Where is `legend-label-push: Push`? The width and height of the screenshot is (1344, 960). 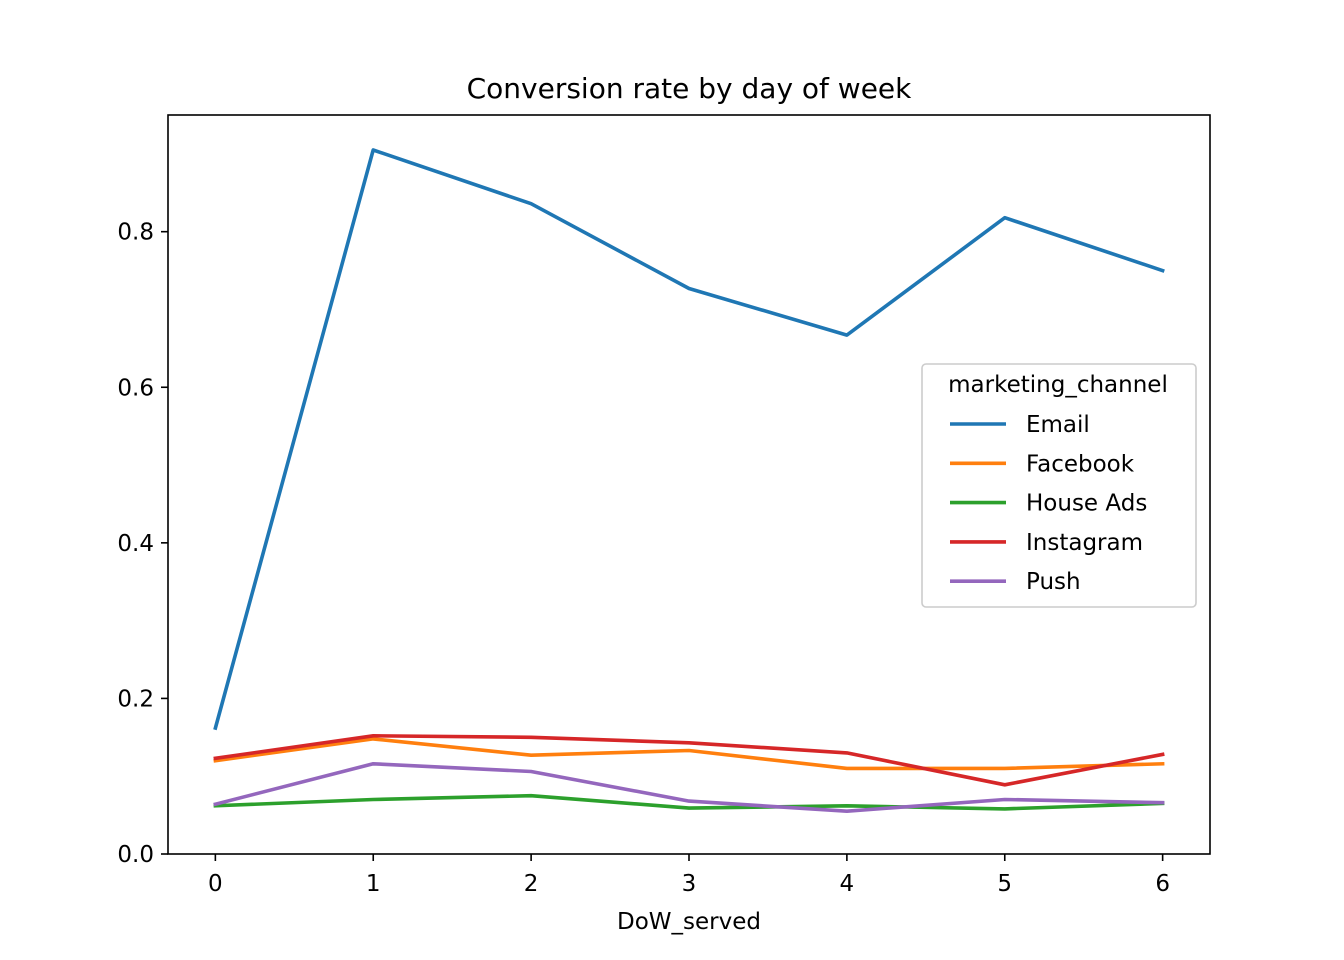 legend-label-push: Push is located at coordinates (1053, 582).